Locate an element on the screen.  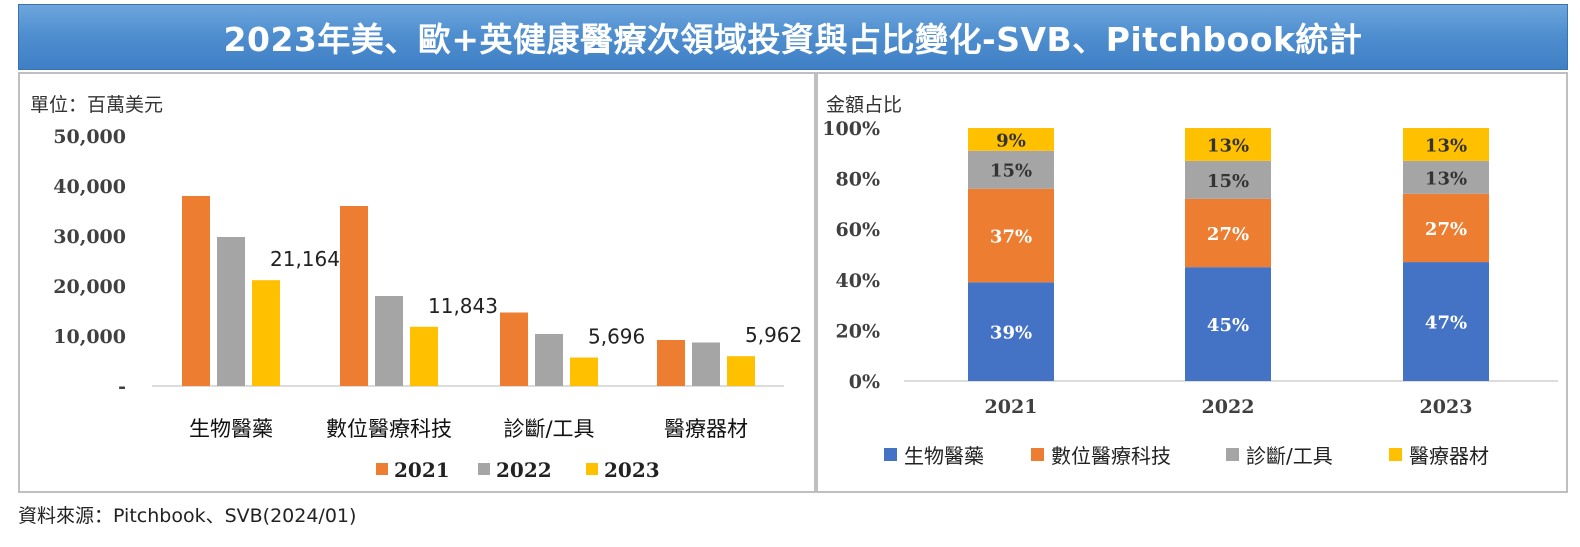
unit-label: 單位：百萬美元 is located at coordinates (97, 105).